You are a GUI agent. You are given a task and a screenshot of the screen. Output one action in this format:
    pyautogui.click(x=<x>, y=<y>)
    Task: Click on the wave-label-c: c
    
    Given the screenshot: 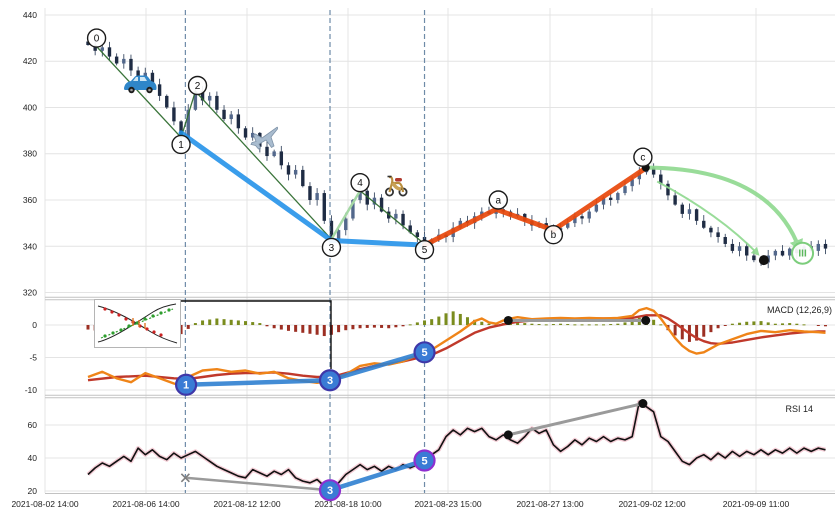 What is the action you would take?
    pyautogui.click(x=643, y=157)
    